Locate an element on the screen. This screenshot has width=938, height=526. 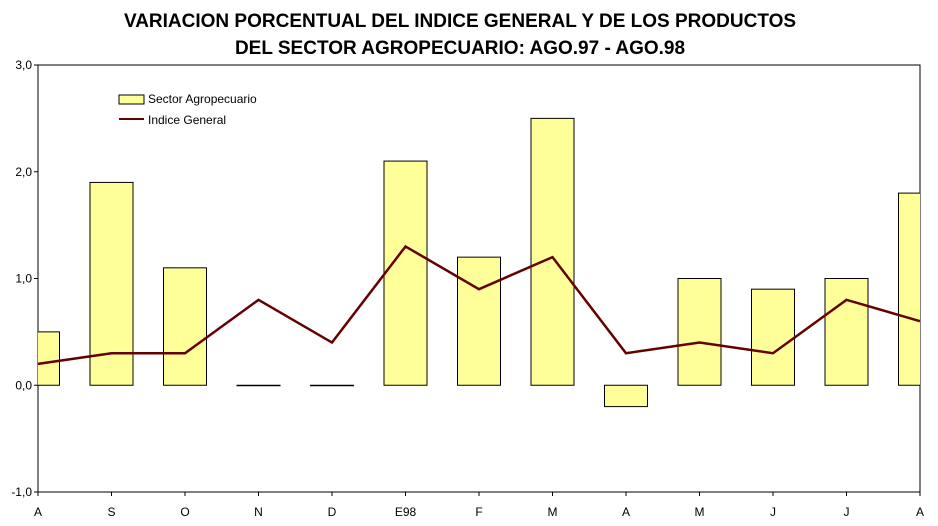
legend-line-label: Indice General is located at coordinates (187, 120).